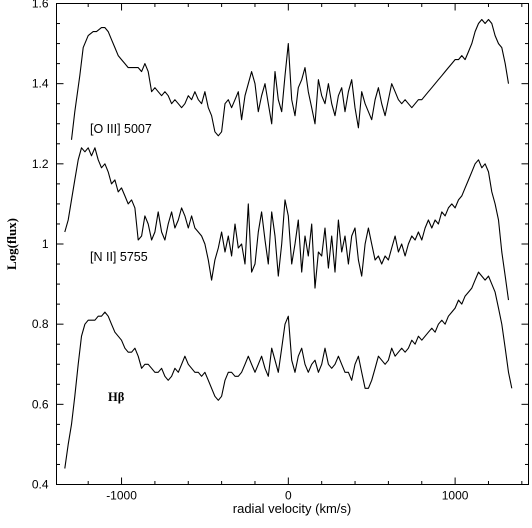  Describe the element at coordinates (455, 496) in the screenshot. I see `x-tick-label: 1000` at that location.